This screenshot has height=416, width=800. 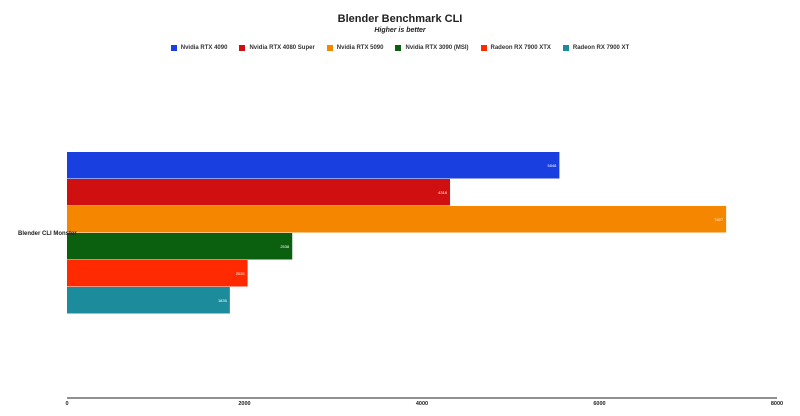 What do you see at coordinates (66, 404) in the screenshot?
I see `x-tick-label: 0` at bounding box center [66, 404].